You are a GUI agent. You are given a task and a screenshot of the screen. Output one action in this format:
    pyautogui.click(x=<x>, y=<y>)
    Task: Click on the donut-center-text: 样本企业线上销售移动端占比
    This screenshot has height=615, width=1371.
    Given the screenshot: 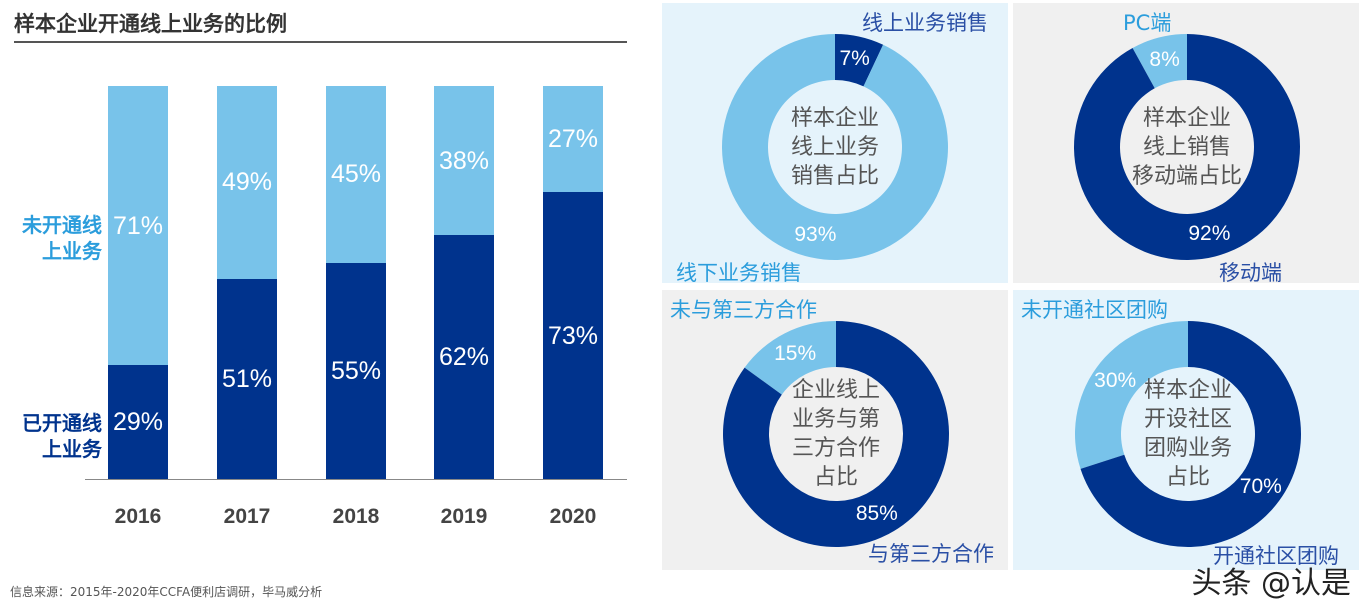 What is the action you would take?
    pyautogui.click(x=1187, y=147)
    